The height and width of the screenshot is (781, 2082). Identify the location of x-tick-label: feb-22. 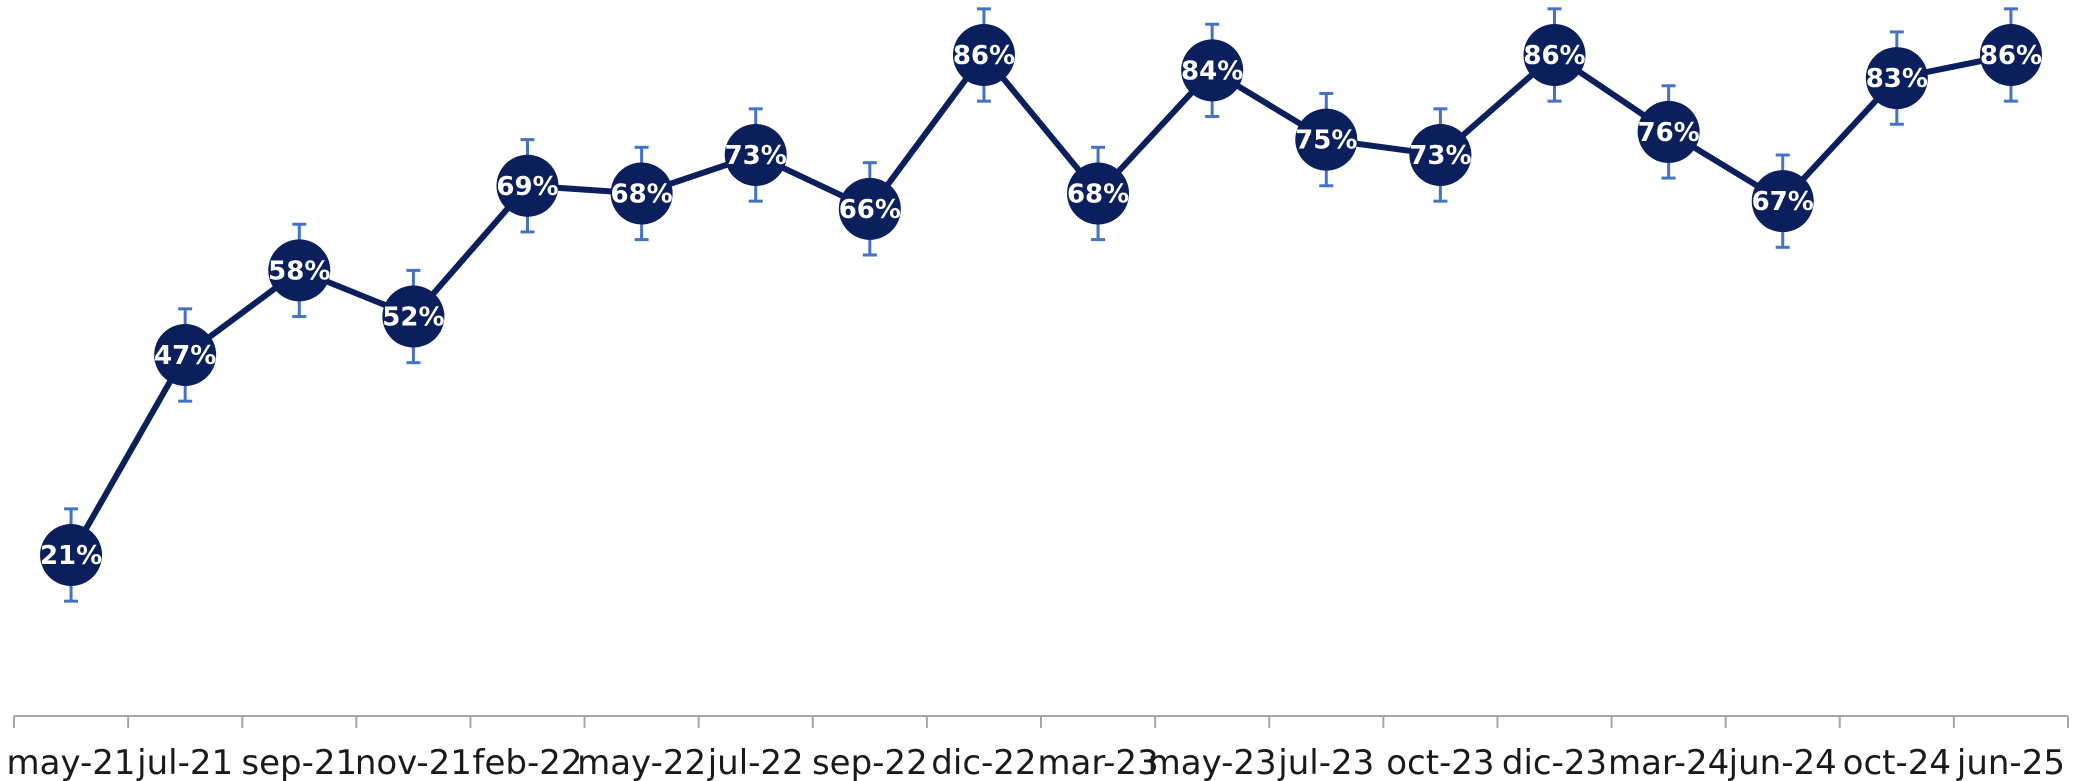
(527, 762).